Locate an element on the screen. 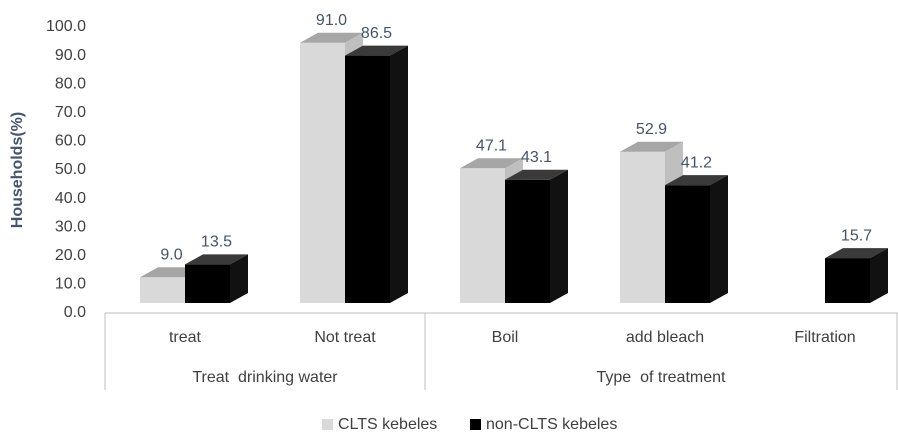 Image resolution: width=898 pixels, height=434 pixels. legend-label: non-CLTS kebeles is located at coordinates (551, 424).